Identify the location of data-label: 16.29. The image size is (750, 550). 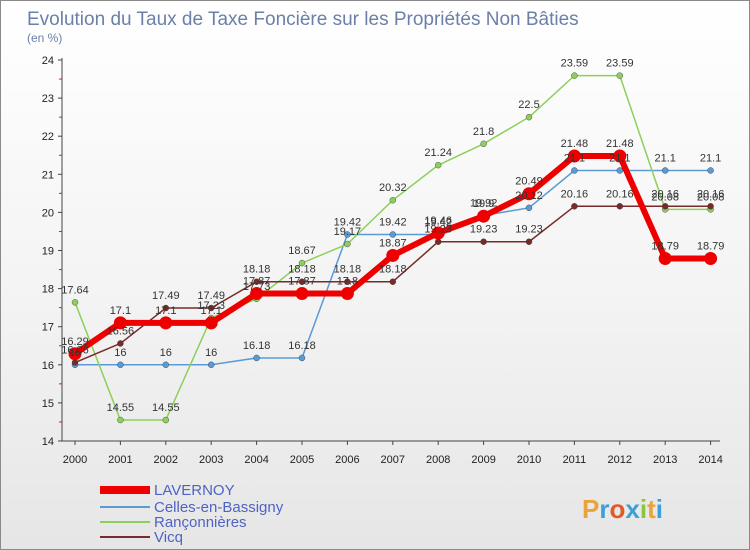
(75, 342).